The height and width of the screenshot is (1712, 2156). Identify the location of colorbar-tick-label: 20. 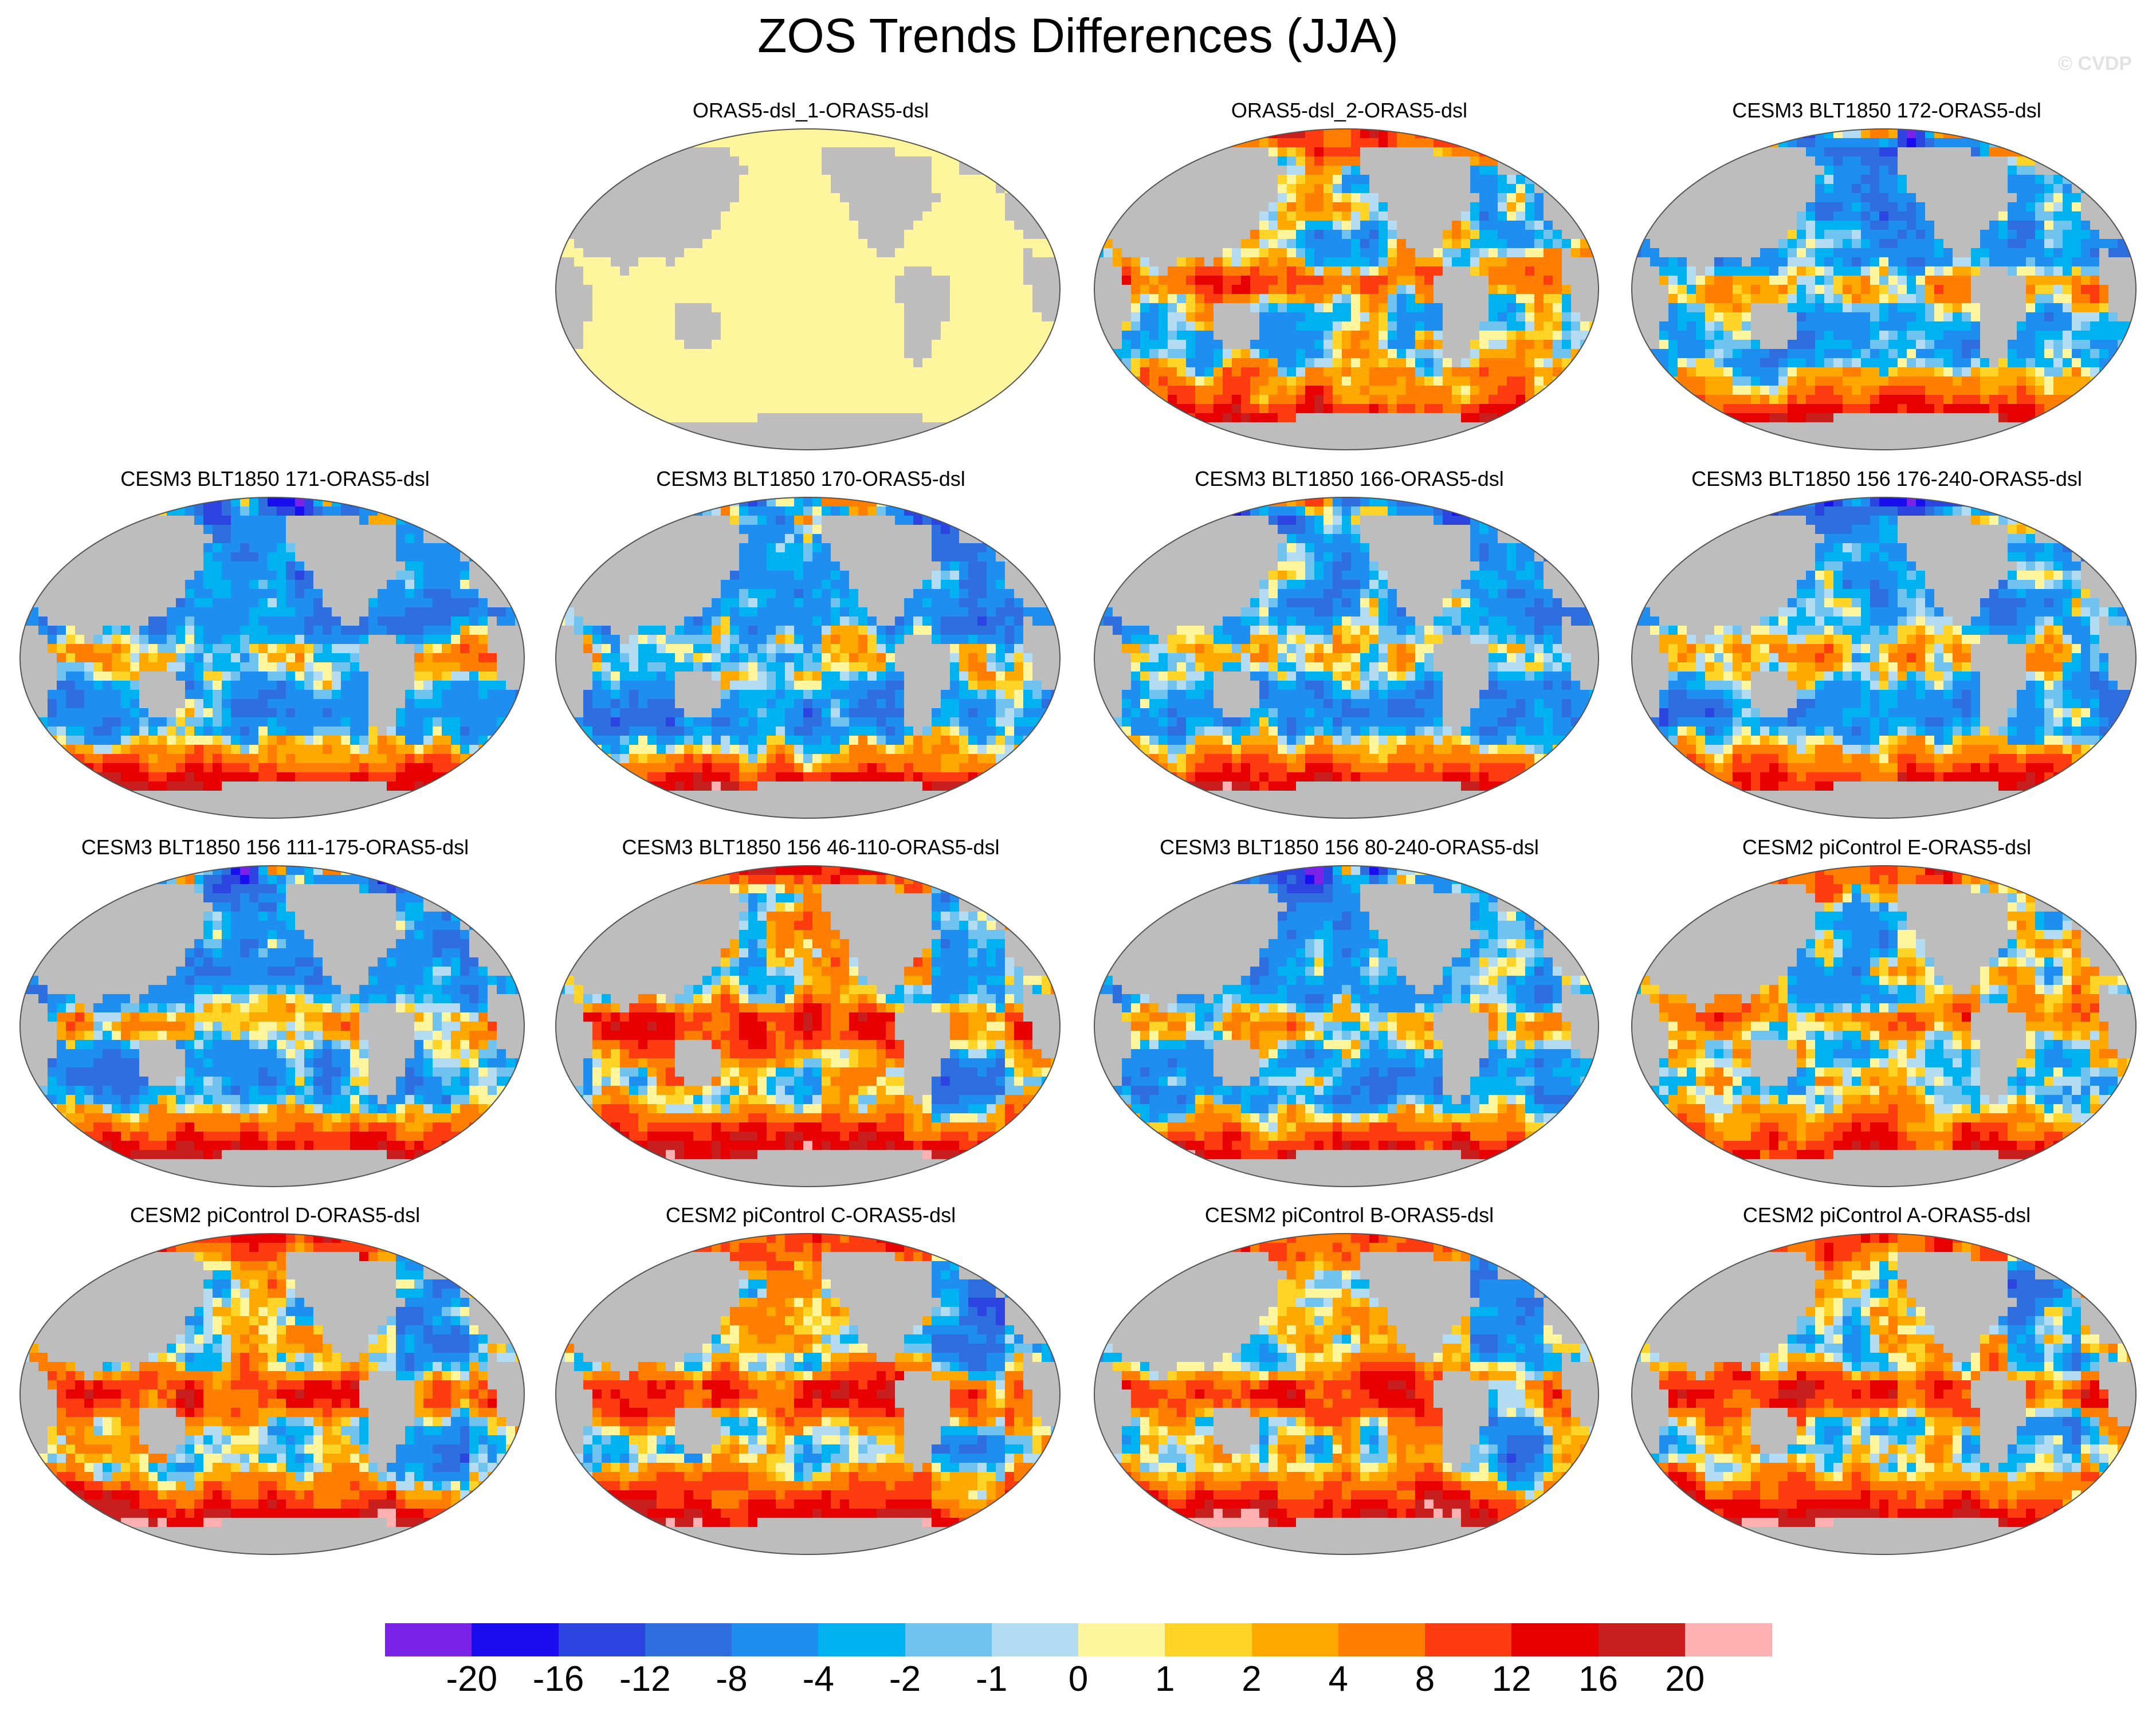
(1685, 1679).